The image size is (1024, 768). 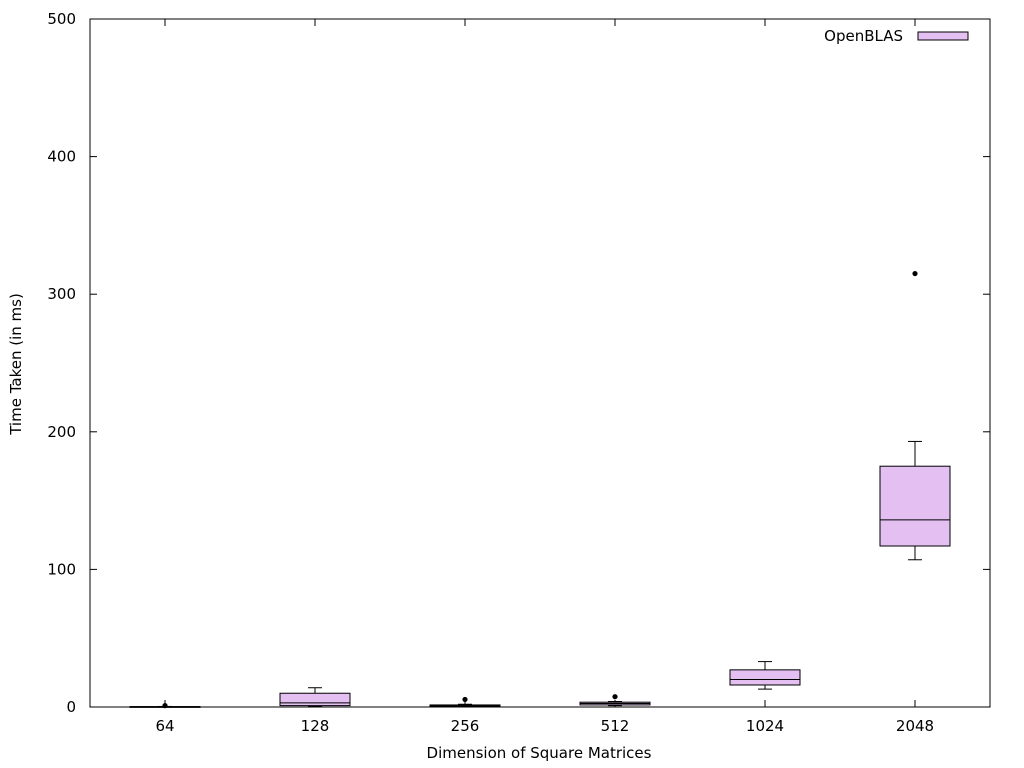 I want to click on legend: OpenBLAS, so click(x=896, y=36).